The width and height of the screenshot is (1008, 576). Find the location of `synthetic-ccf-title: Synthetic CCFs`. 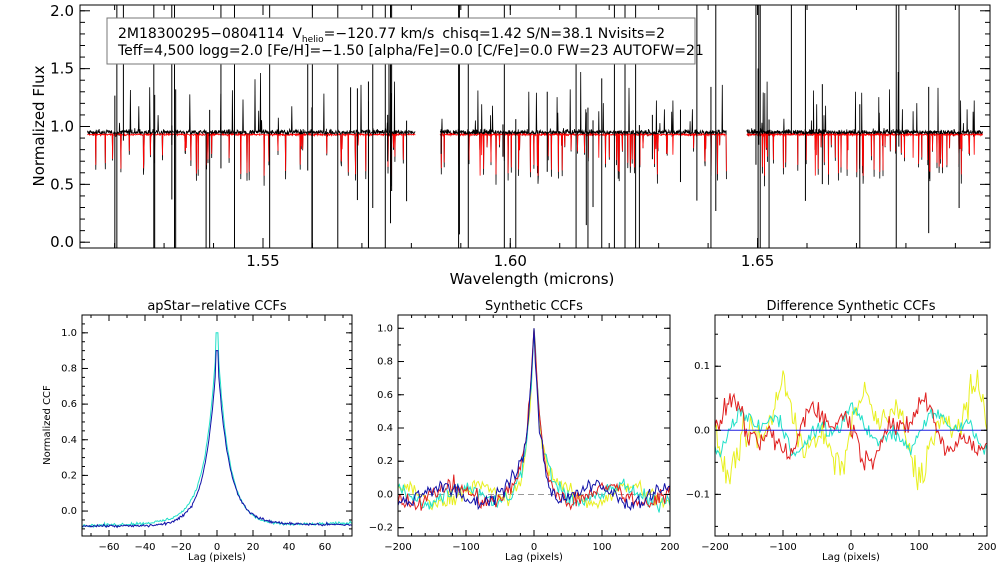

synthetic-ccf-title: Synthetic CCFs is located at coordinates (534, 306).